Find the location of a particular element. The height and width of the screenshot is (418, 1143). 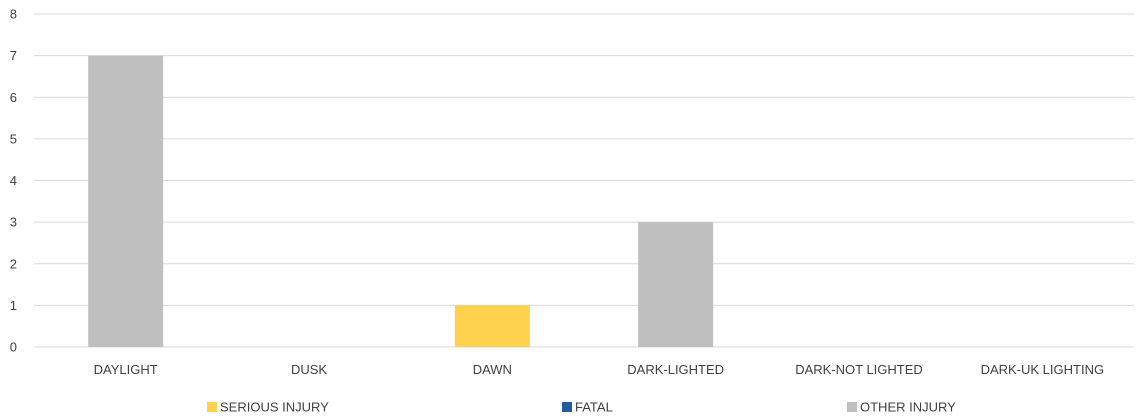

legend-label: OTHER INJURY is located at coordinates (908, 407).